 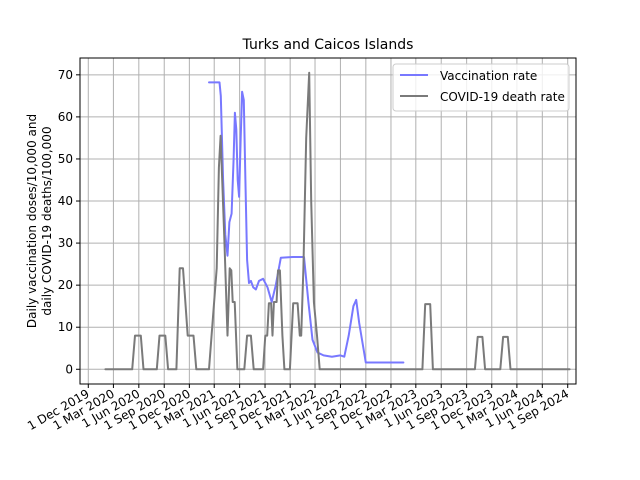 I want to click on y-tick-label: 10, so click(x=65, y=327).